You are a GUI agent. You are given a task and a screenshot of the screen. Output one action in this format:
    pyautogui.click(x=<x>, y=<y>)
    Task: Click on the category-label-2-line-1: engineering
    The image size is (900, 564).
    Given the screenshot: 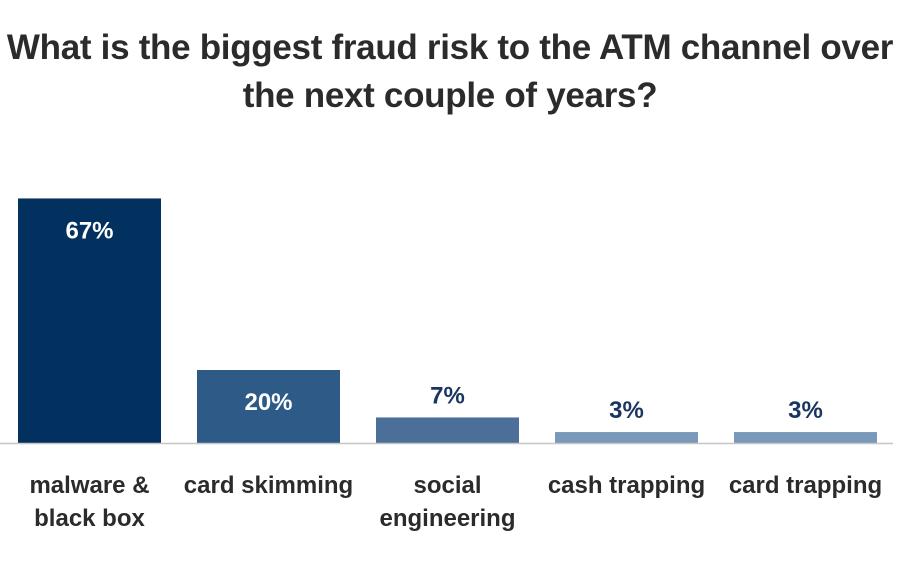 What is the action you would take?
    pyautogui.click(x=447, y=518)
    